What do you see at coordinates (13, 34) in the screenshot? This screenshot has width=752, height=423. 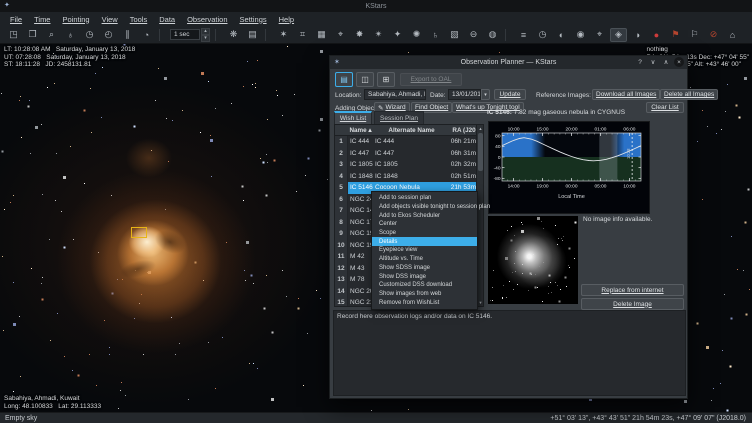 I see `grab-icon: ◳` at bounding box center [13, 34].